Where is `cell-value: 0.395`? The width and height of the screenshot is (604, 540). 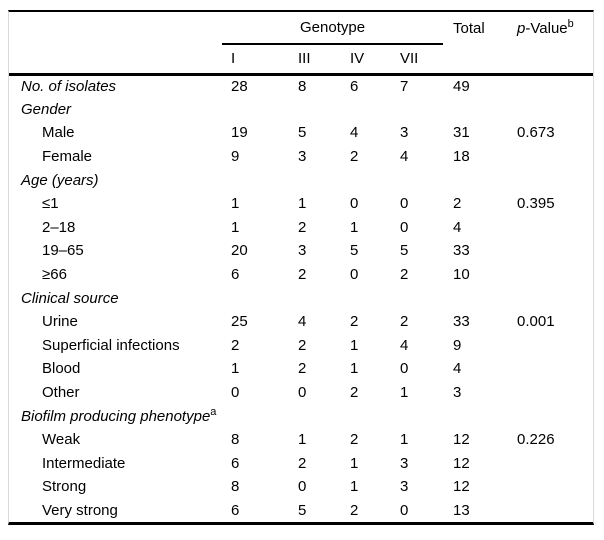
cell-value: 0.395 is located at coordinates (536, 204).